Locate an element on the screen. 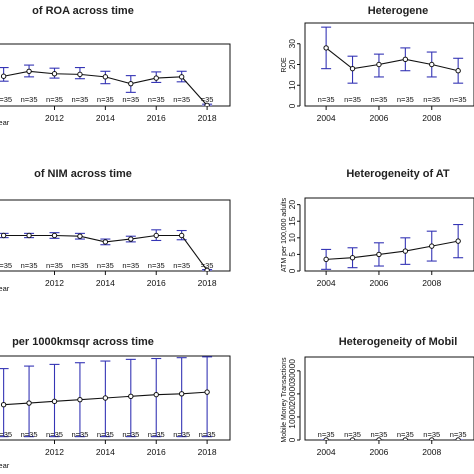 Image resolution: width=474 pixels, height=474 pixels. chart-title: per 1000kmsqr across time is located at coordinates (83, 342).